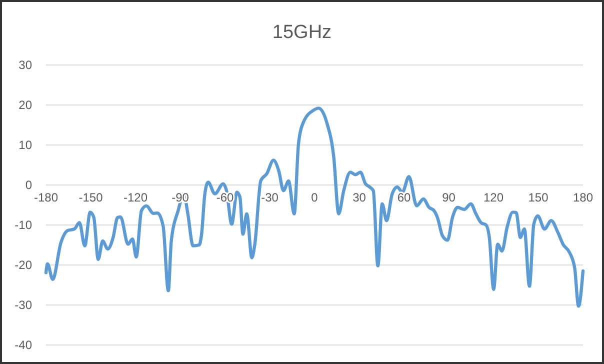  I want to click on x-tick-label: -30, so click(270, 197).